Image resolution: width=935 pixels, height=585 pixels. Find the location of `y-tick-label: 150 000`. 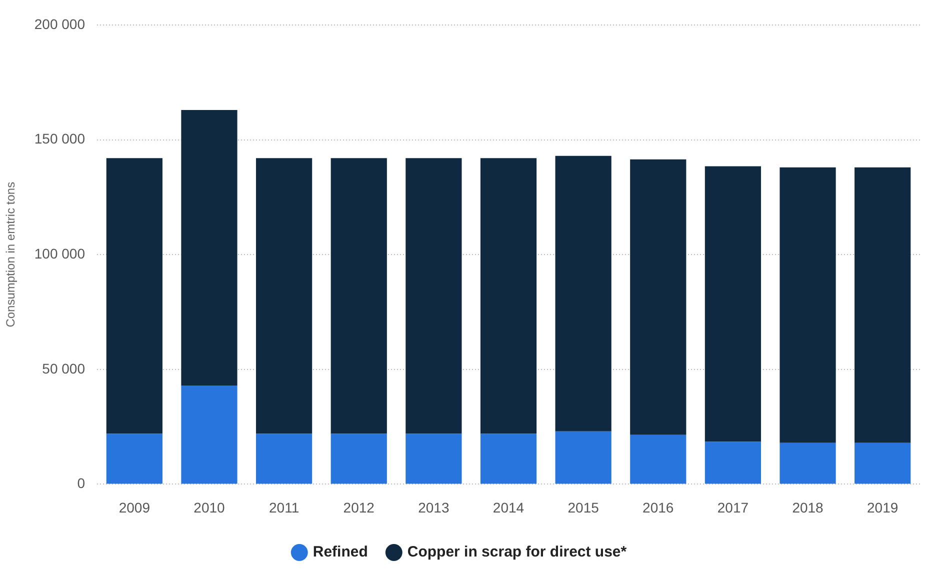

y-tick-label: 150 000 is located at coordinates (60, 138).